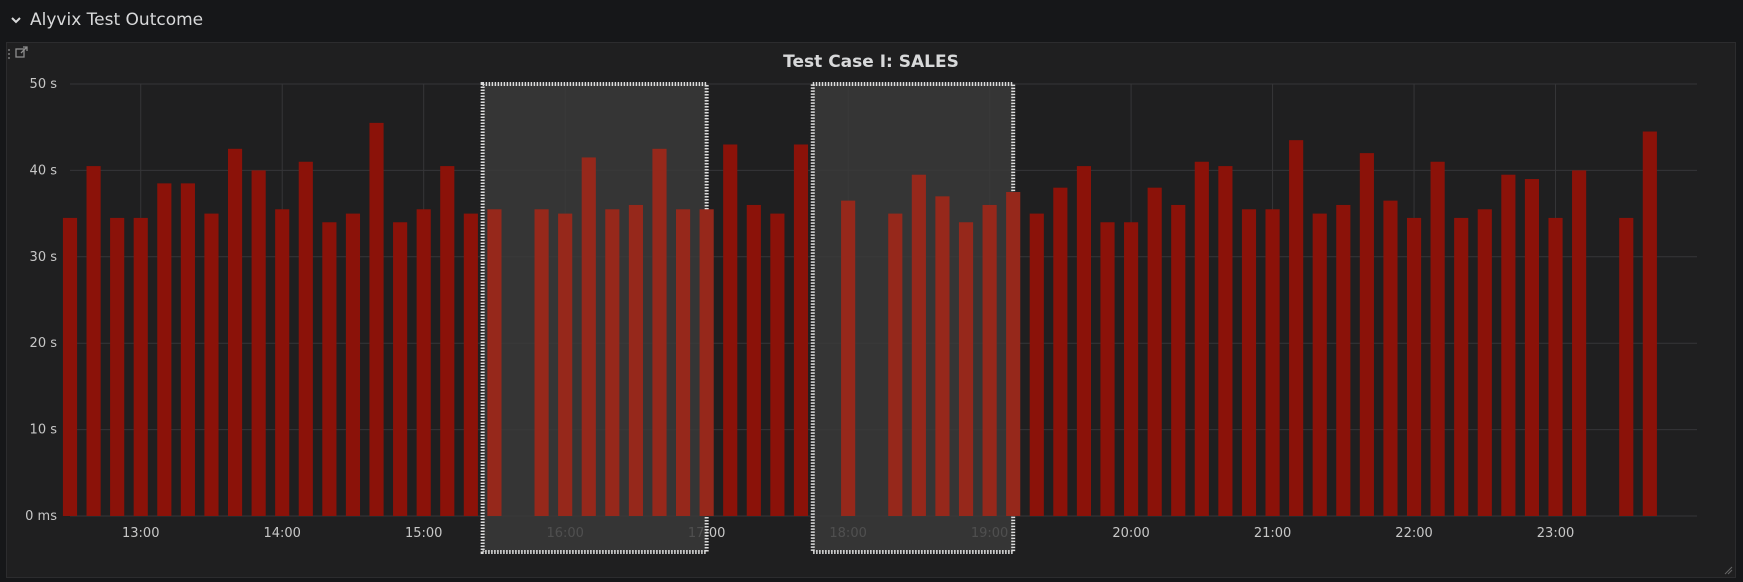 This screenshot has height=582, width=1743. Describe the element at coordinates (1555, 533) in the screenshot. I see `x-tick-label: 23:00` at that location.